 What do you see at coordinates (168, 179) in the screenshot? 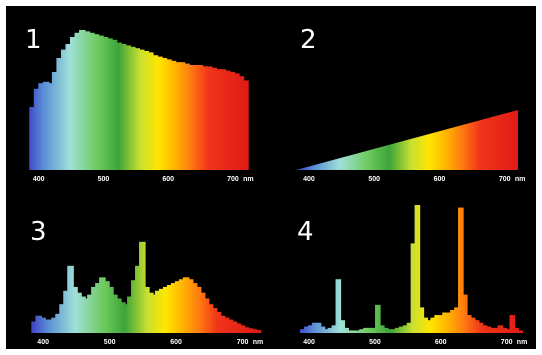
I see `x-tick-label: 600` at bounding box center [168, 179].